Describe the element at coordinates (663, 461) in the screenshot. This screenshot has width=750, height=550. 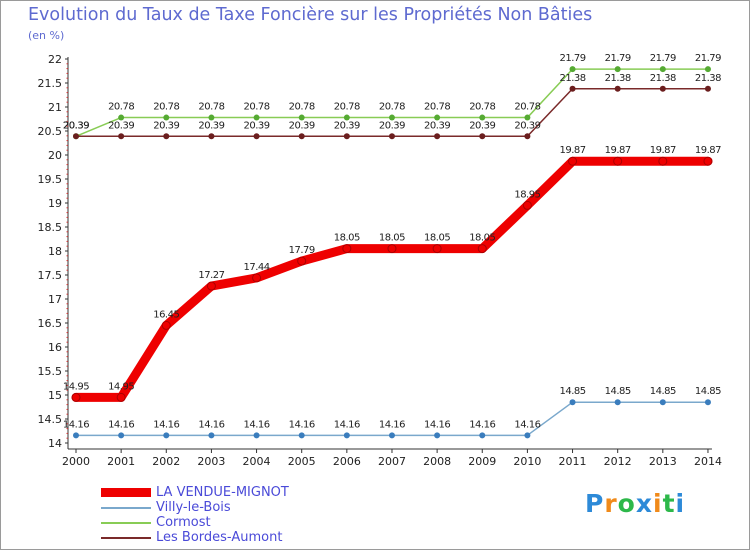
I see `x-tick-label: 2013` at that location.